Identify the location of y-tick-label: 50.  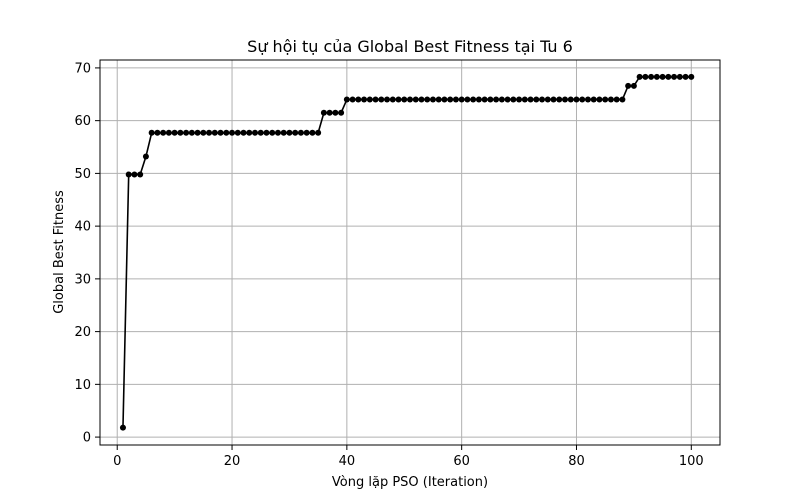
(82, 174).